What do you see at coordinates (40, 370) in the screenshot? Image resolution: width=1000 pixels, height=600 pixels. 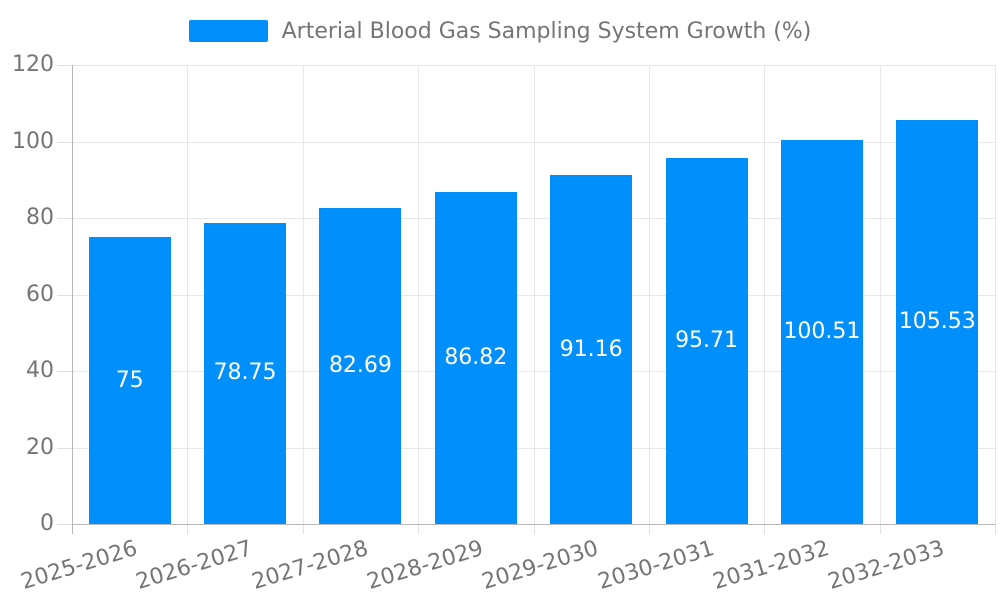 I see `y-tick-label: 40` at bounding box center [40, 370].